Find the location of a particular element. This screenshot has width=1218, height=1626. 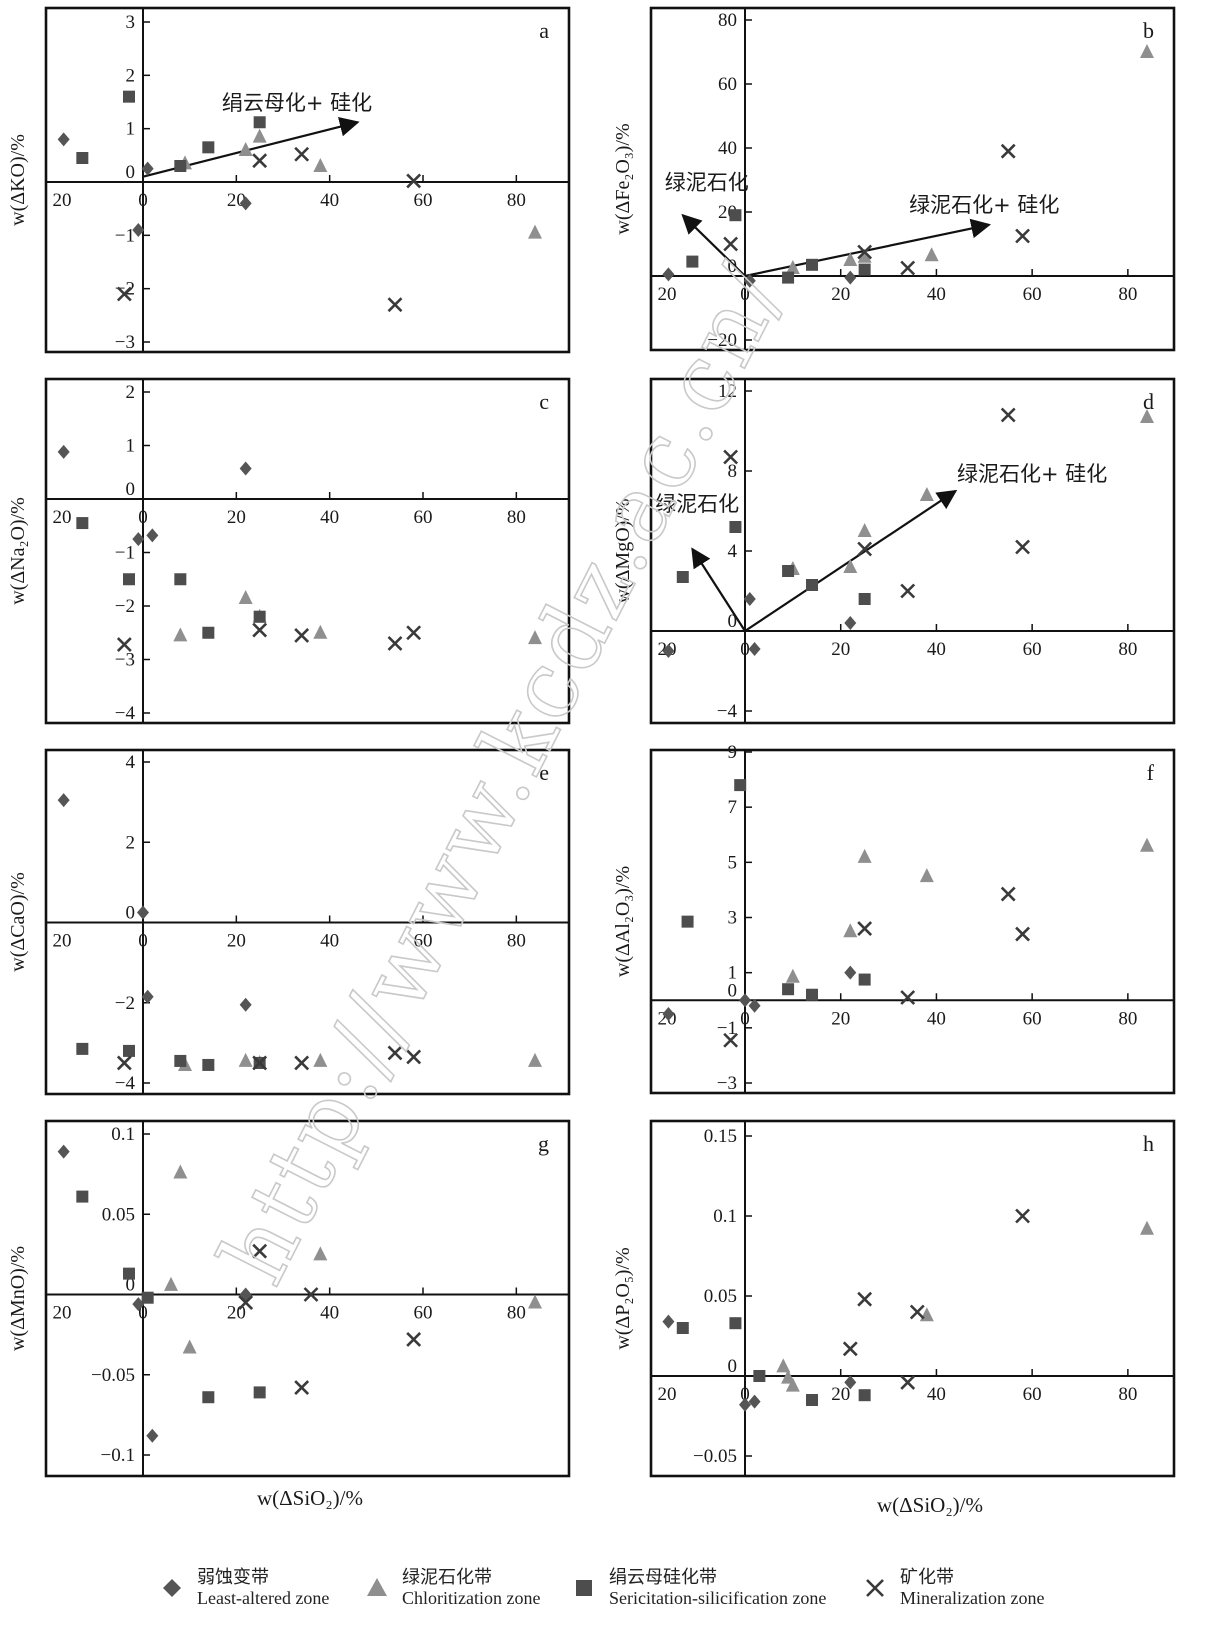

y-axis-title: w(ΔAl₂O₃)/% is located at coordinates (623, 921).